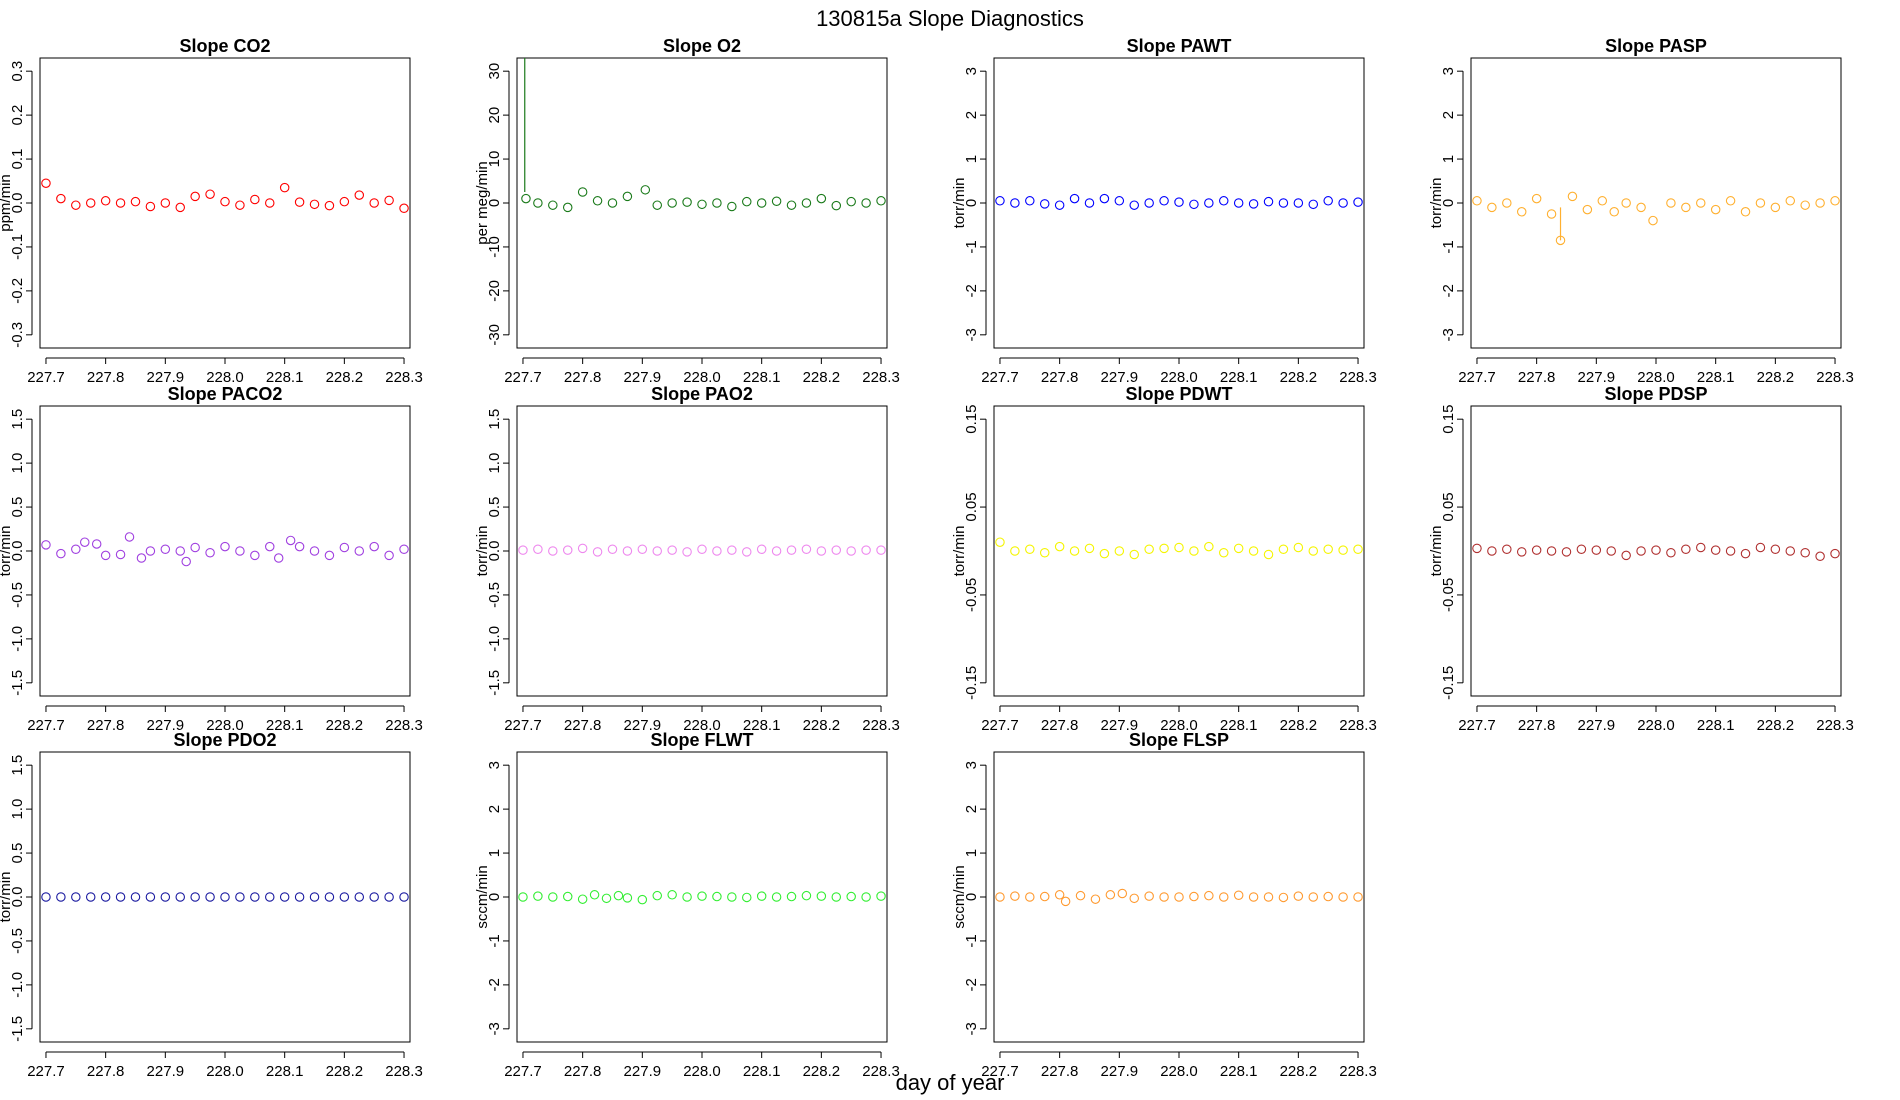  What do you see at coordinates (494, 809) in the screenshot?
I see `y-tick-label: 2` at bounding box center [494, 809].